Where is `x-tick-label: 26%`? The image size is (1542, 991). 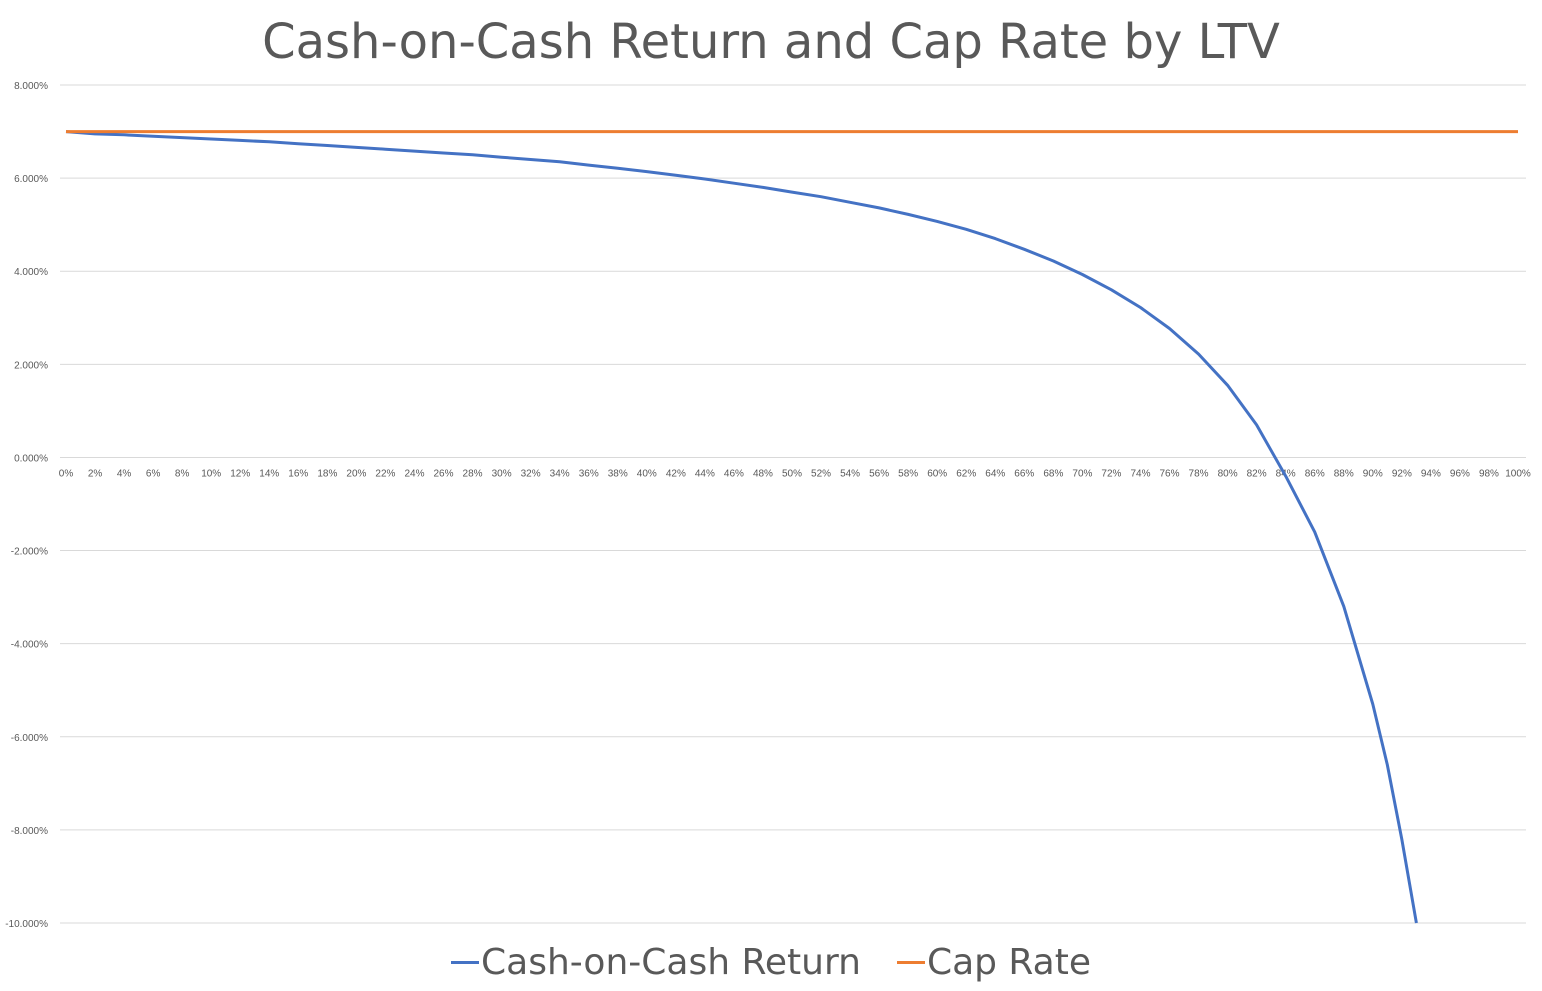
x-tick-label: 26% is located at coordinates (444, 473).